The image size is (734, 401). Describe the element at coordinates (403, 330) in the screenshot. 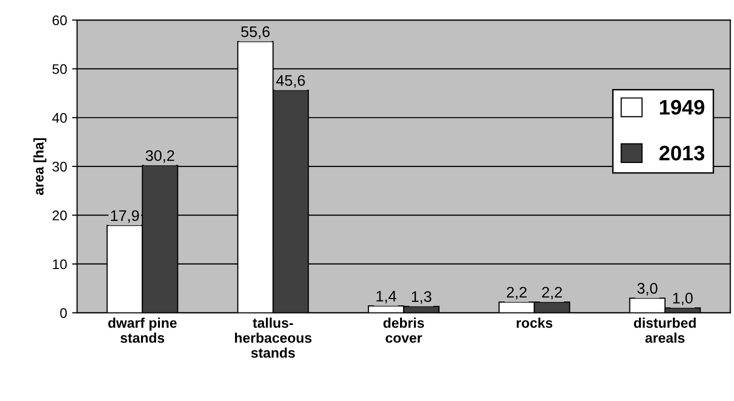

I see `x-tick-label: debris cover` at that location.